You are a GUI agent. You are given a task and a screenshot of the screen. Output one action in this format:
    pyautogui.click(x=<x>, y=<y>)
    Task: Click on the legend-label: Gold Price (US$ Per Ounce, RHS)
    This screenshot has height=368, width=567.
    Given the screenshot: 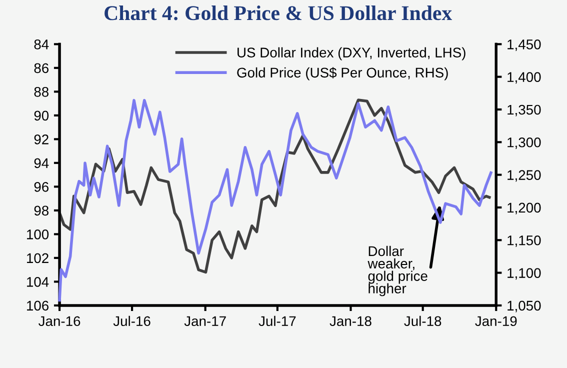 What is the action you would take?
    pyautogui.click(x=342, y=73)
    